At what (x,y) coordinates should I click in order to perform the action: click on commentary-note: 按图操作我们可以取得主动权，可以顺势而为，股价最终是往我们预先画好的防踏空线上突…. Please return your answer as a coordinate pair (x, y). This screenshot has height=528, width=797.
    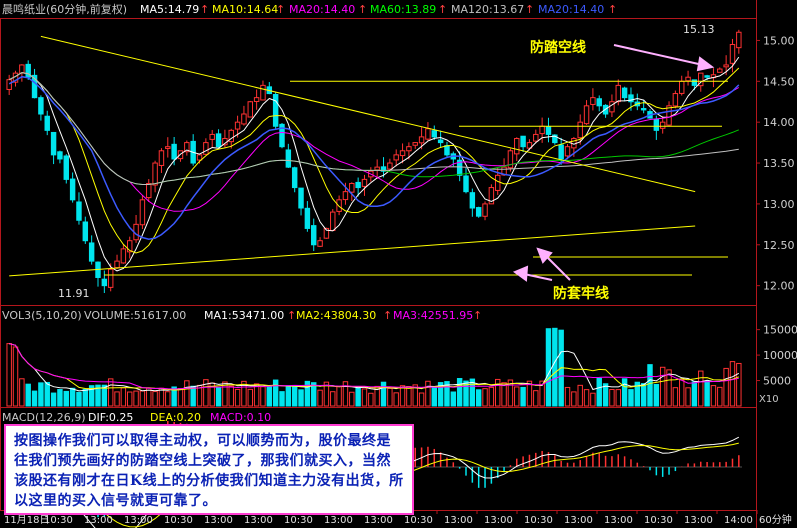
    Looking at the image, I should click on (209, 469).